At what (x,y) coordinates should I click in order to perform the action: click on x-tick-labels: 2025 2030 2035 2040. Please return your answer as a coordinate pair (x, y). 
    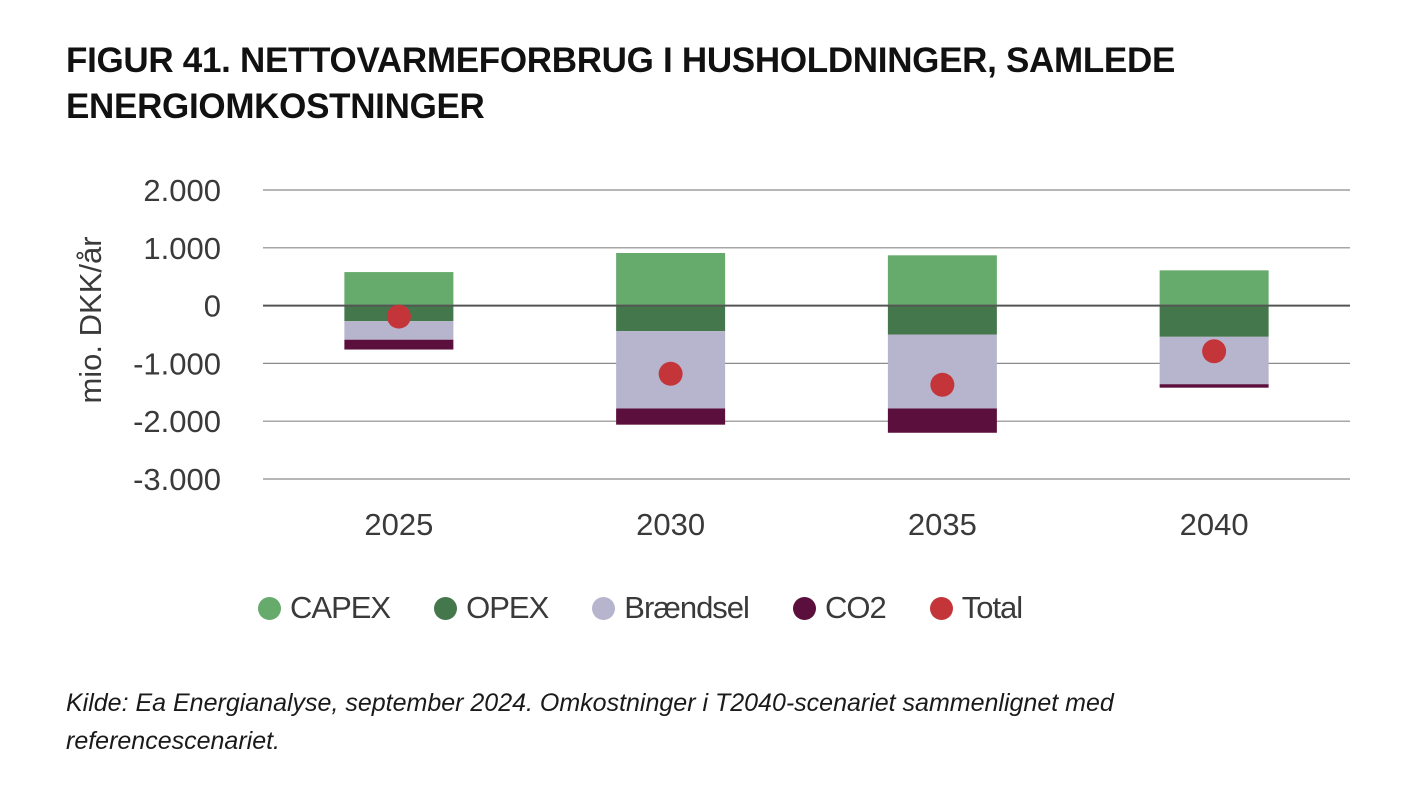
    Looking at the image, I should click on (806, 524).